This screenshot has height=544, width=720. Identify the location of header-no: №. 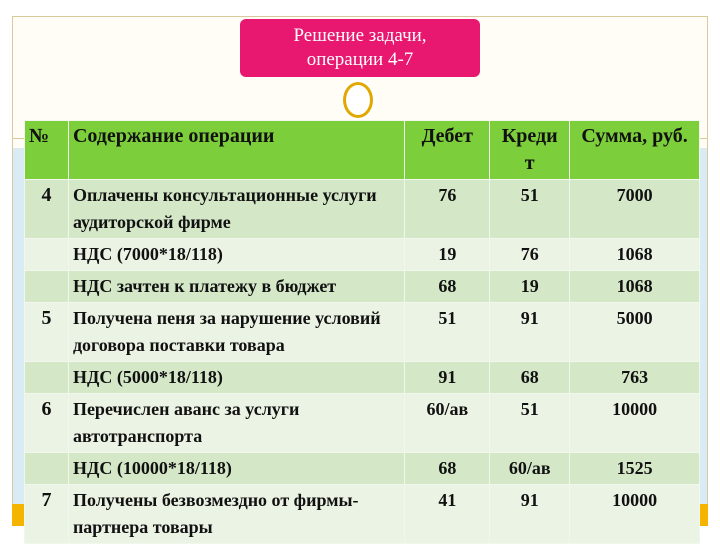
(46, 150).